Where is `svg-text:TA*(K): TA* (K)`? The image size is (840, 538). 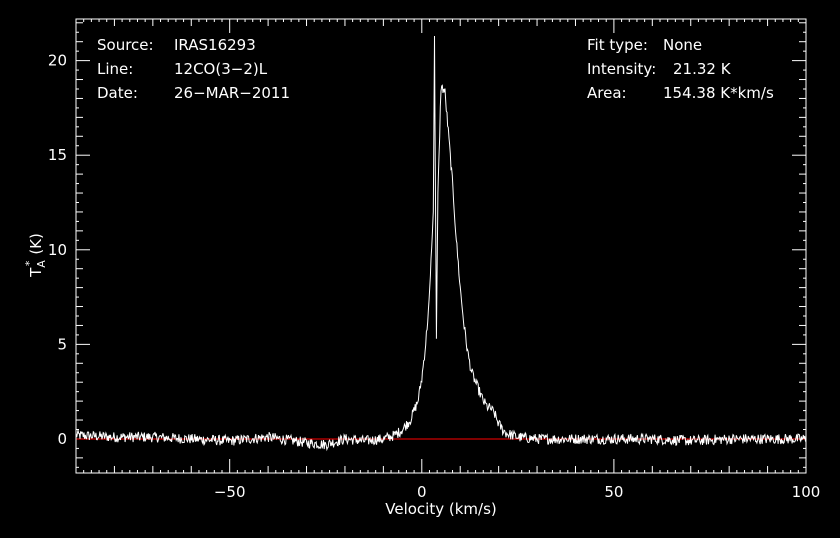 svg-text:TA*(K): TA* (K) is located at coordinates (35, 255).